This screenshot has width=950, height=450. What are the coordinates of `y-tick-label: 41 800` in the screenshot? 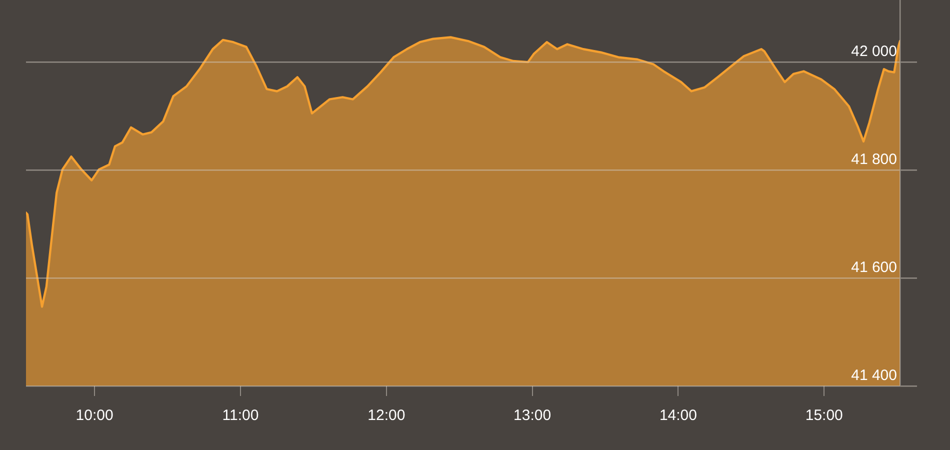 It's located at (874, 159).